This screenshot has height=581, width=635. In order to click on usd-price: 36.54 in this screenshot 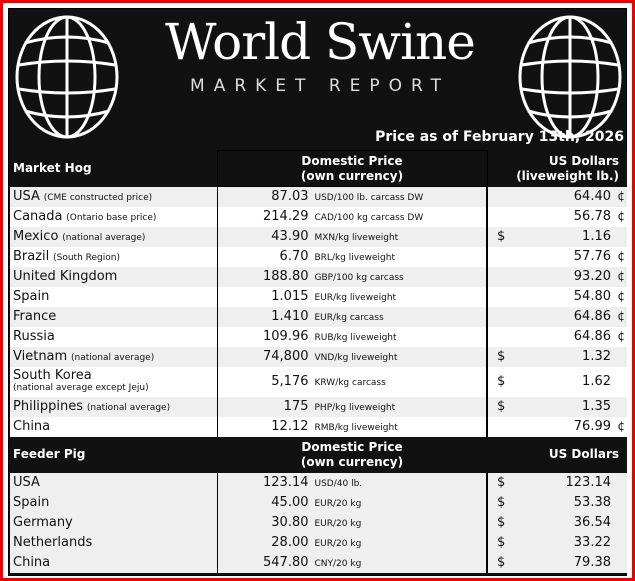, I will do `click(592, 522)`.